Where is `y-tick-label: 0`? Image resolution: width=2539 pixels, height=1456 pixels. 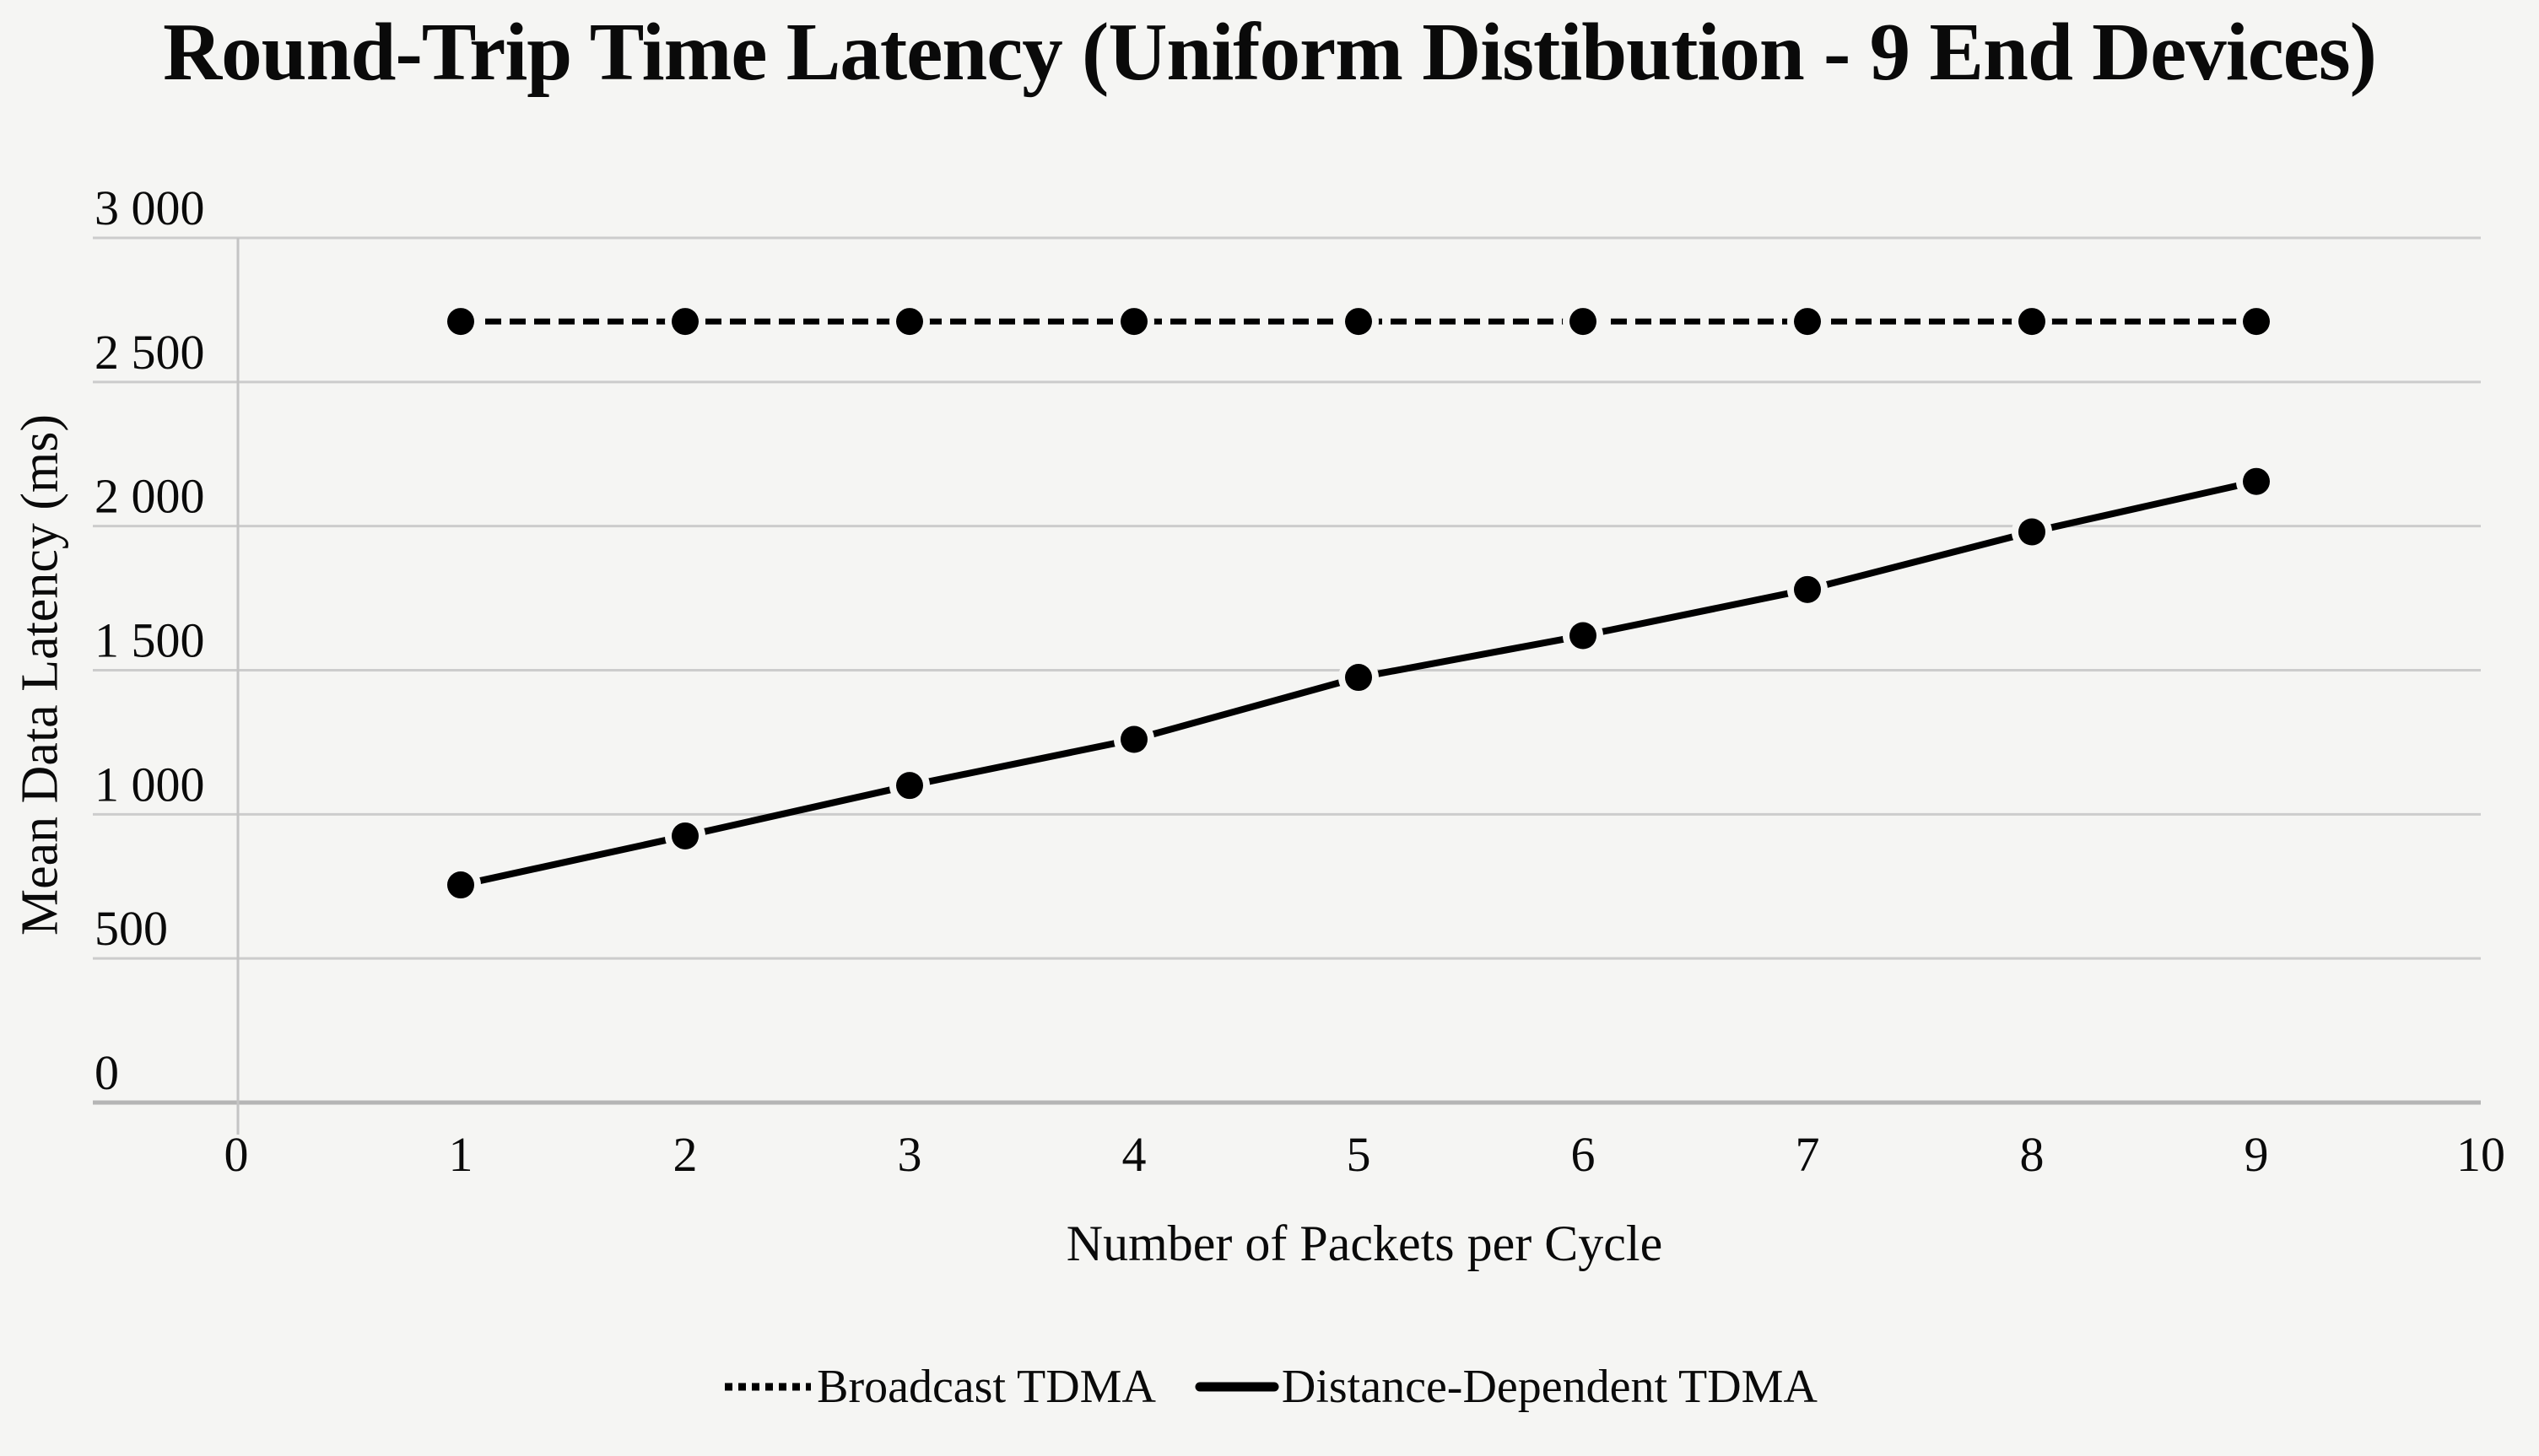
y-tick-label: 0 is located at coordinates (107, 1073).